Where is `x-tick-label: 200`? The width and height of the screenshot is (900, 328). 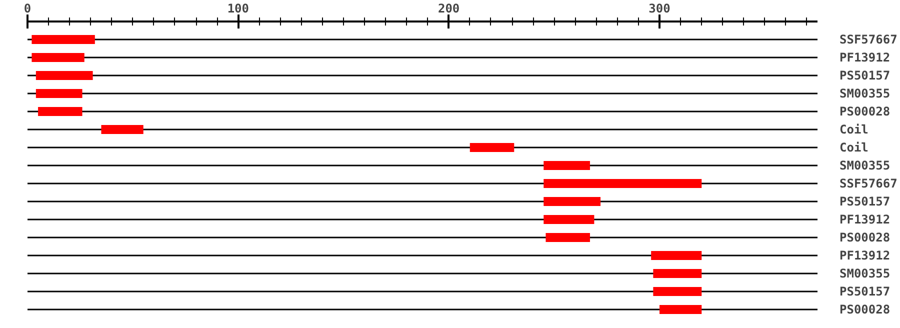 x-tick-label: 200 is located at coordinates (449, 9).